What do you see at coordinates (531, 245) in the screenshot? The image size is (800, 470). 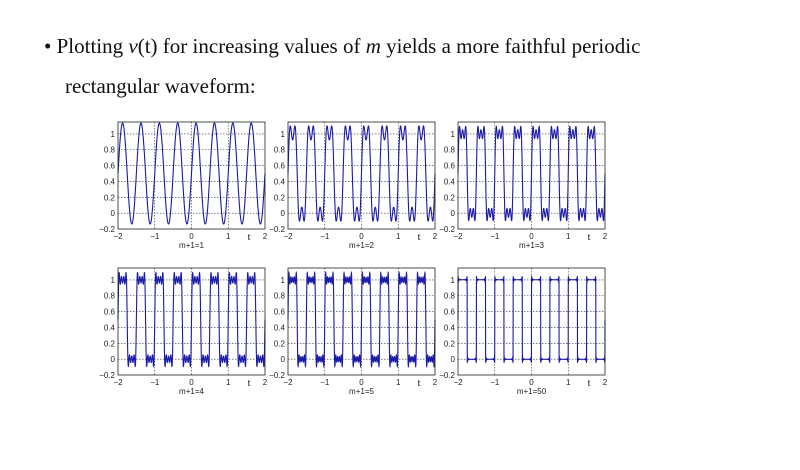 I see `chart-caption: m+1=3` at bounding box center [531, 245].